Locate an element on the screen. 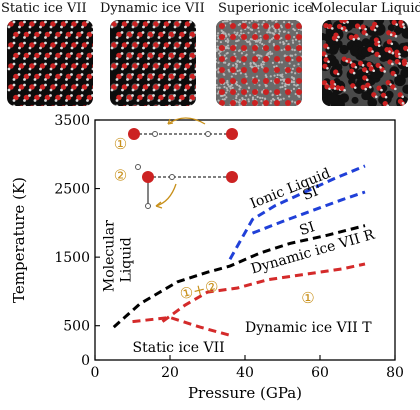  void is located at coordinates (391, 28).